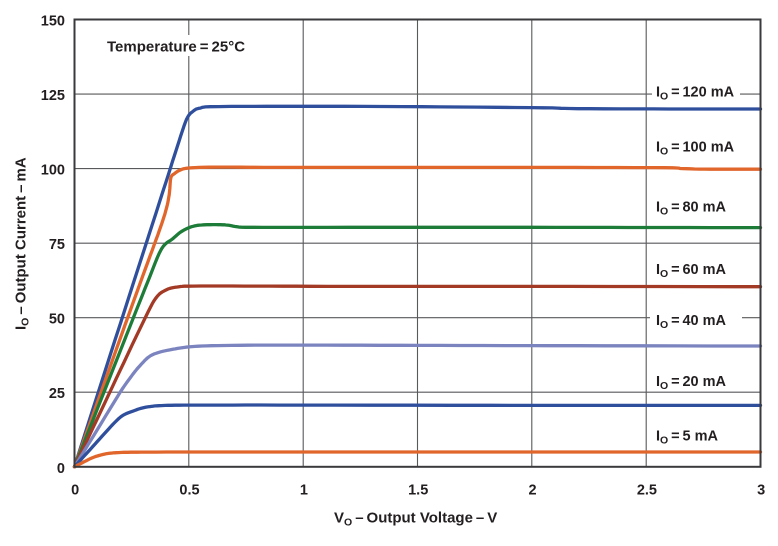 This screenshot has width=778, height=546. What do you see at coordinates (176, 47) in the screenshot?
I see `svg-text: Temperature = 25°C` at bounding box center [176, 47].